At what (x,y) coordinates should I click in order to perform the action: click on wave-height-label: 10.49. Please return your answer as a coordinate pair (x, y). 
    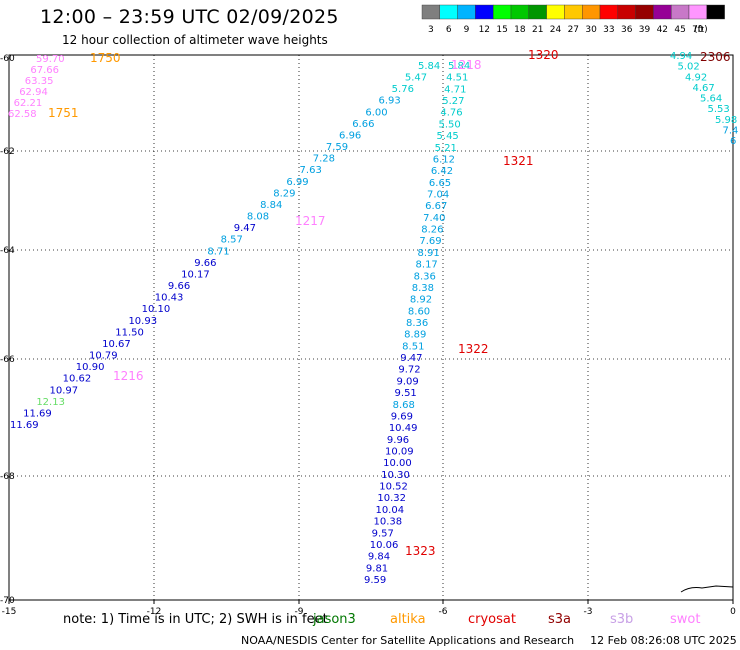
    Looking at the image, I should click on (403, 428).